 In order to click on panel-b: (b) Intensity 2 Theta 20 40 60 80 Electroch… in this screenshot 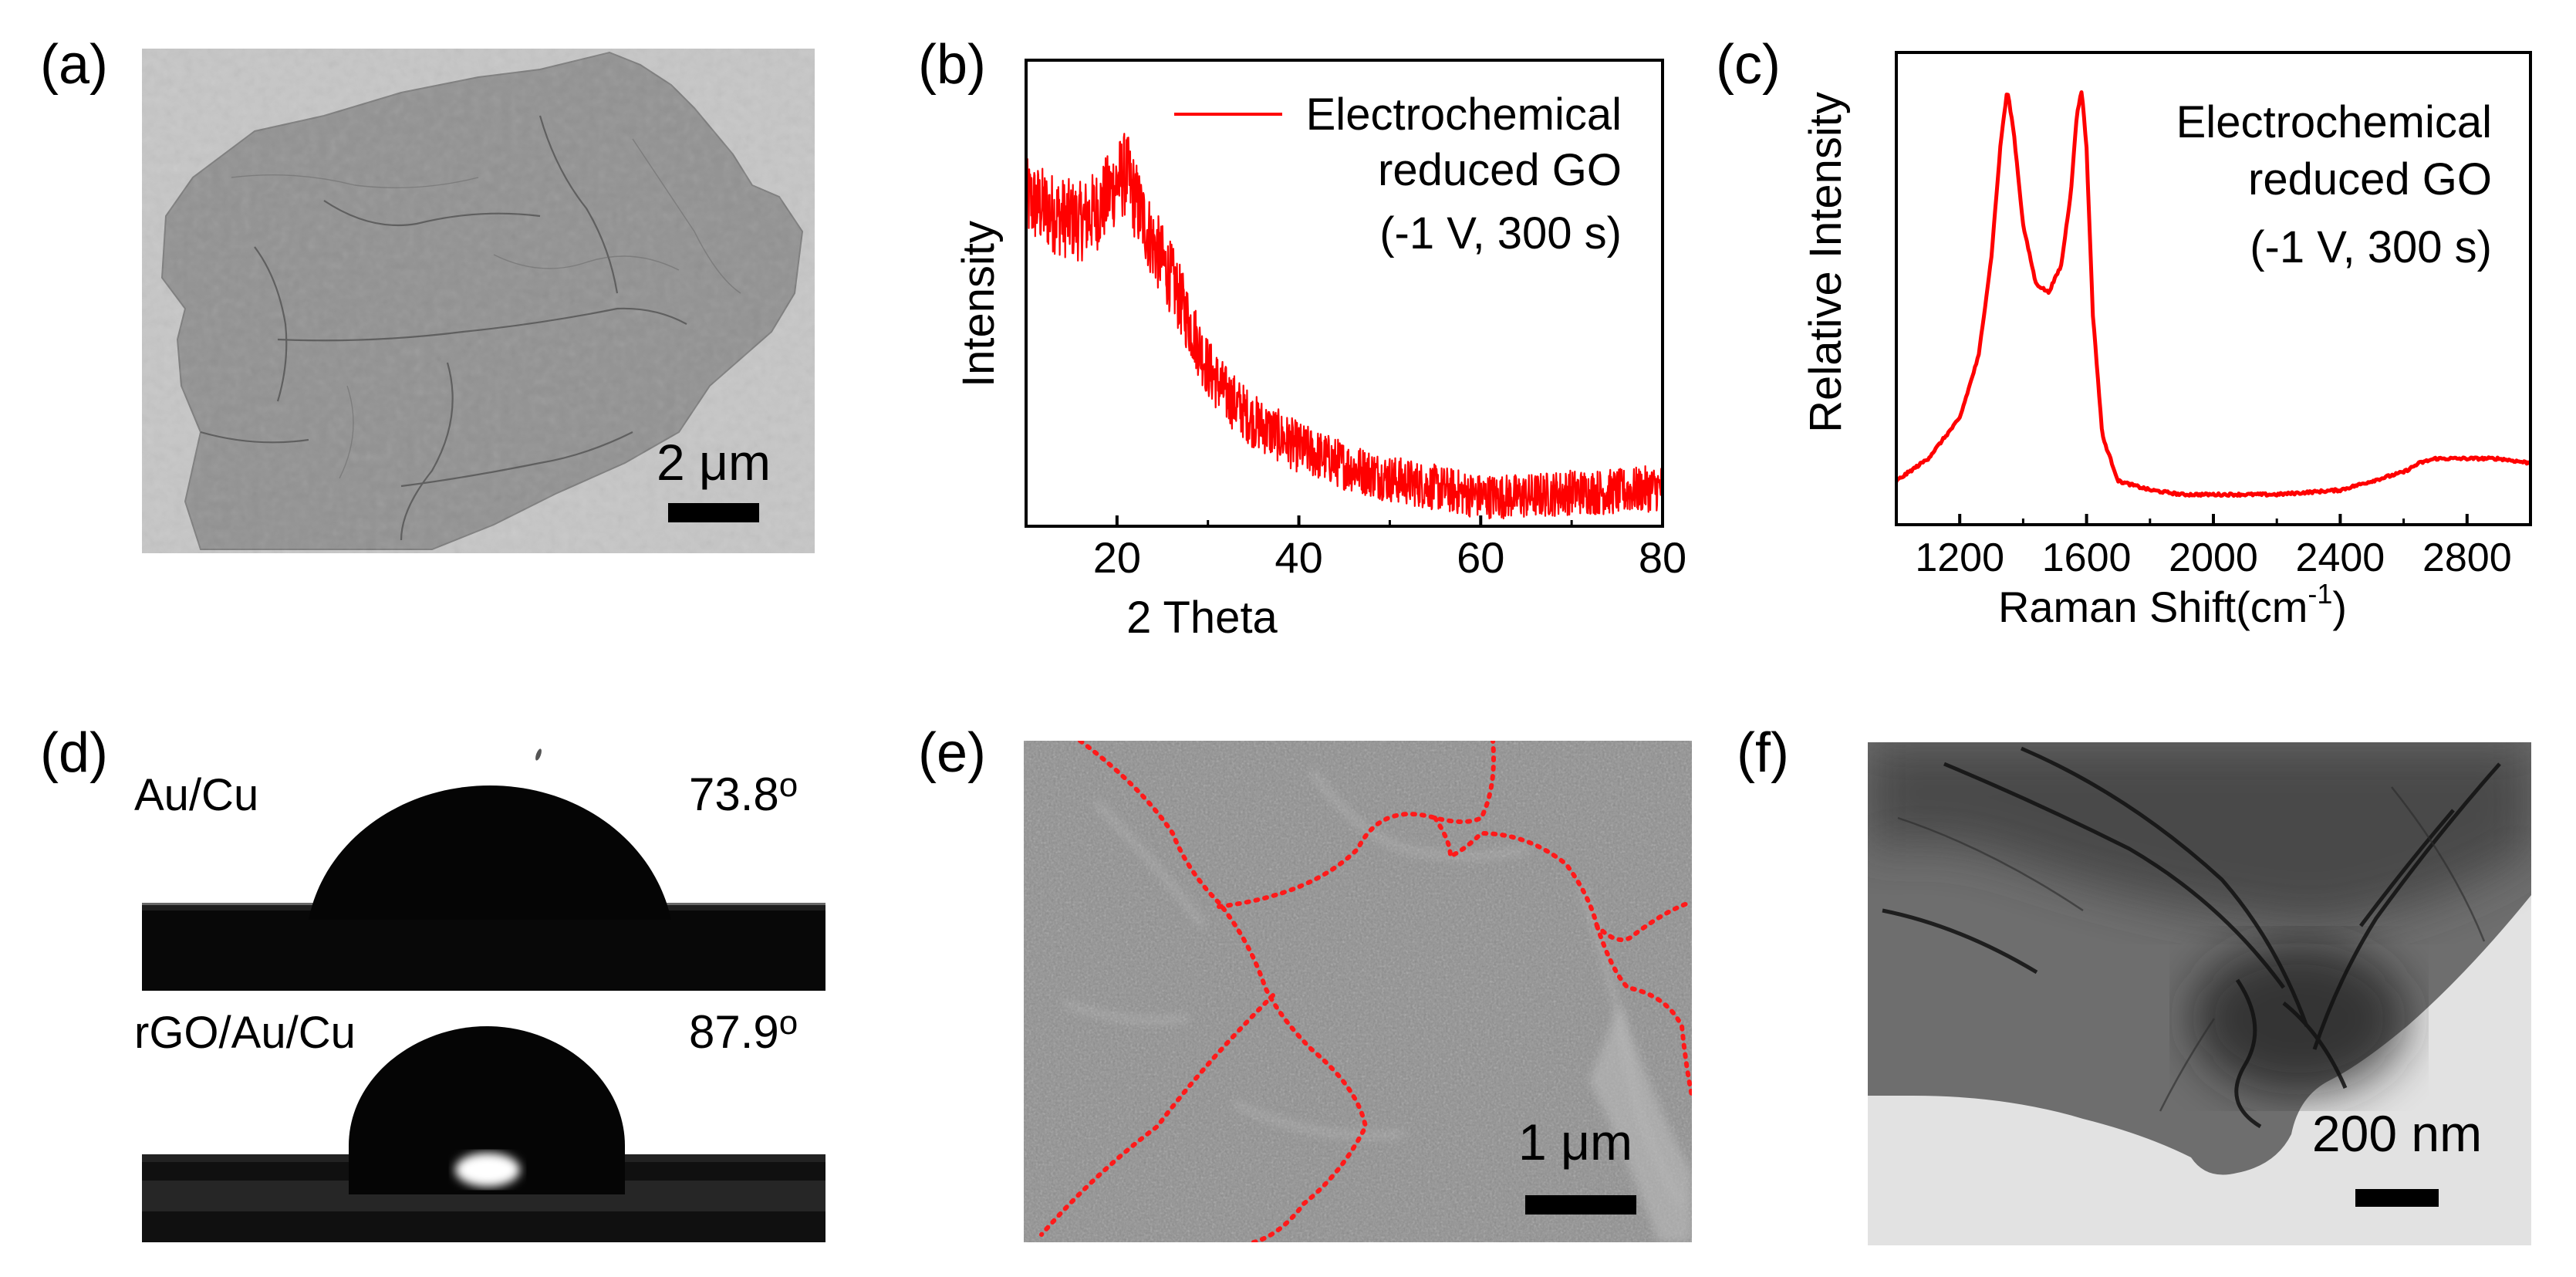, I will do `click(1302, 339)`.